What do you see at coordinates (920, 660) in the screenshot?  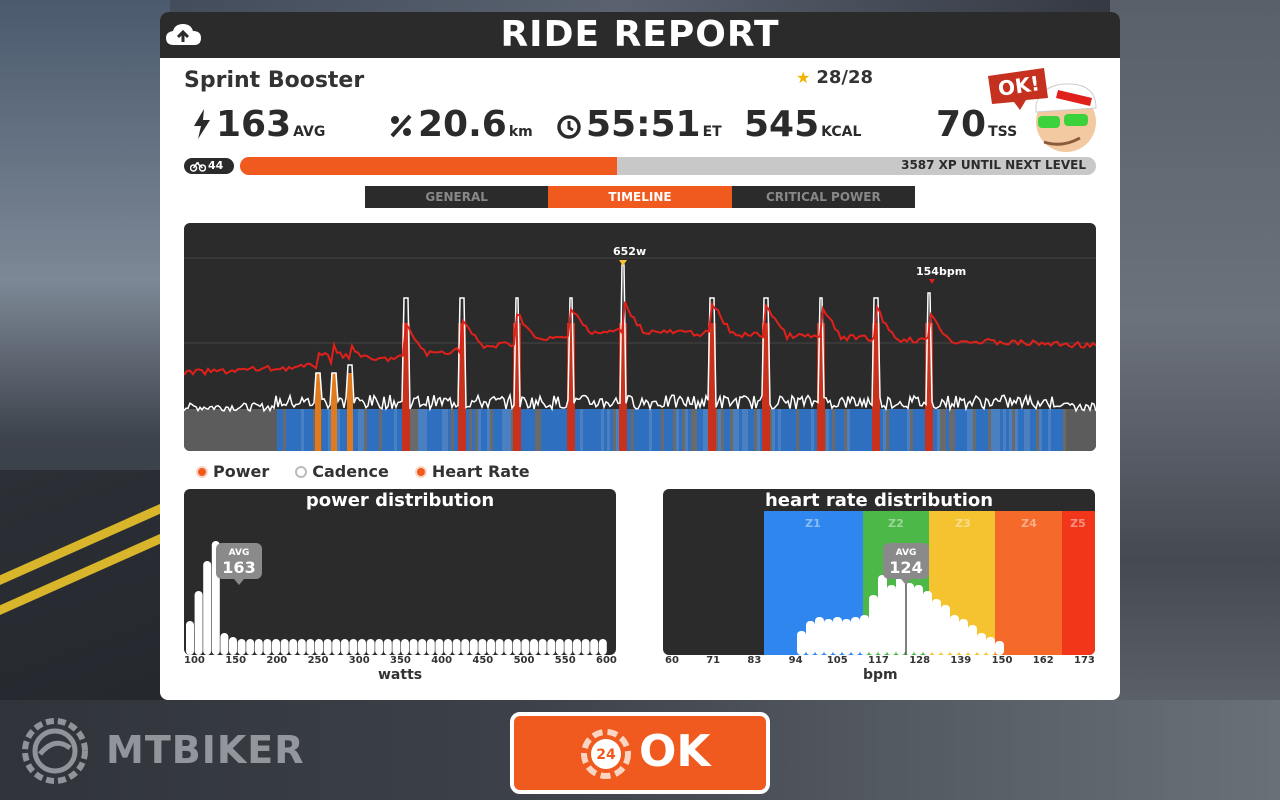 I see `axis-tick-label: 128` at bounding box center [920, 660].